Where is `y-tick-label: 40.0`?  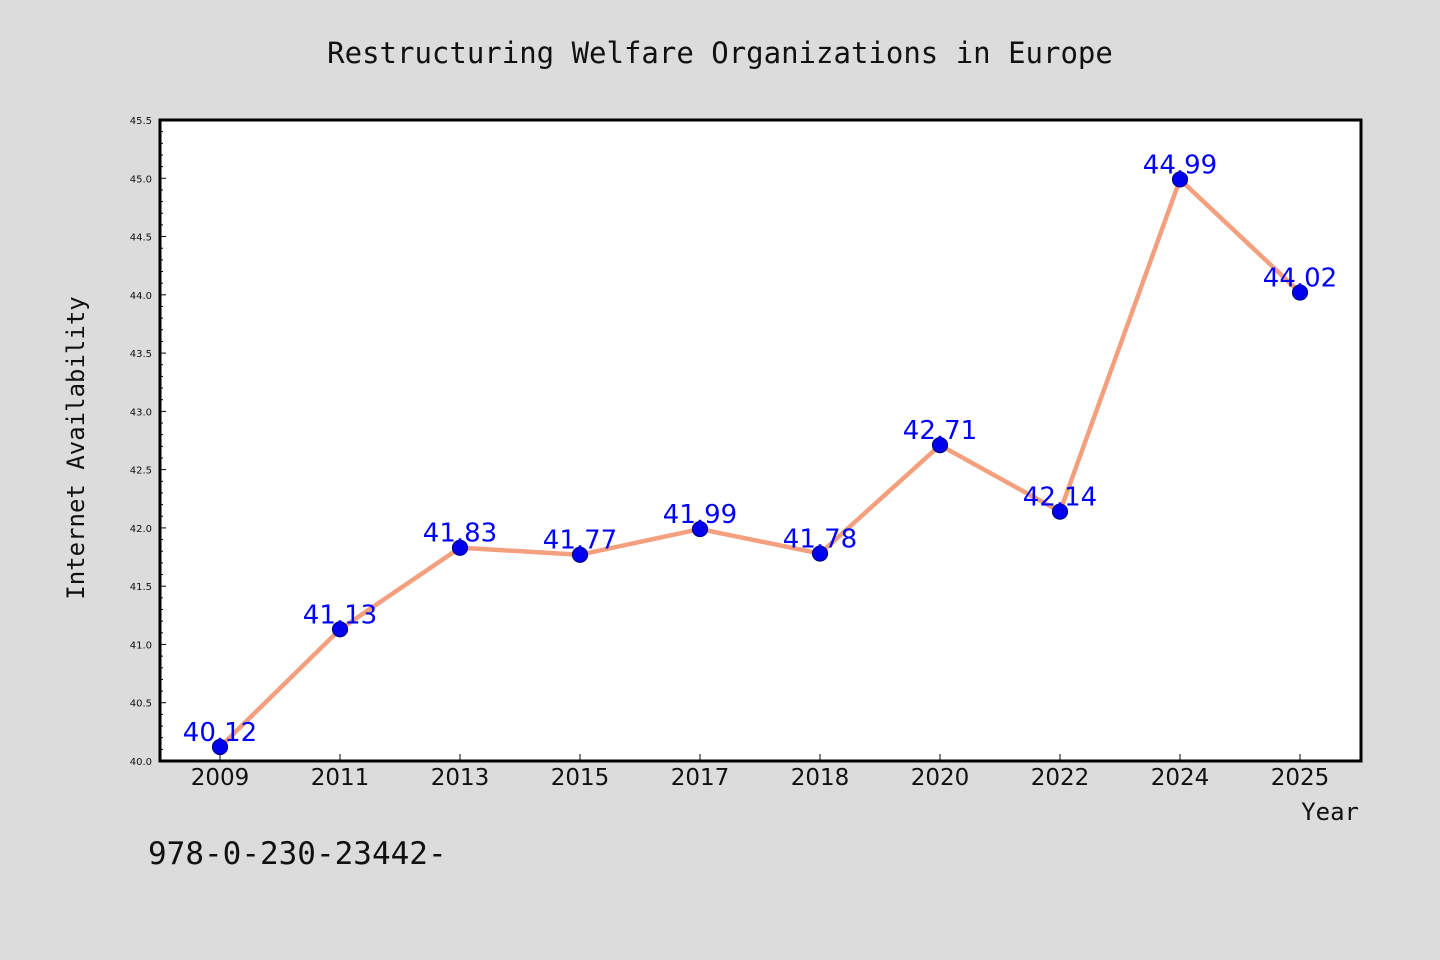
y-tick-label: 40.0 is located at coordinates (141, 762).